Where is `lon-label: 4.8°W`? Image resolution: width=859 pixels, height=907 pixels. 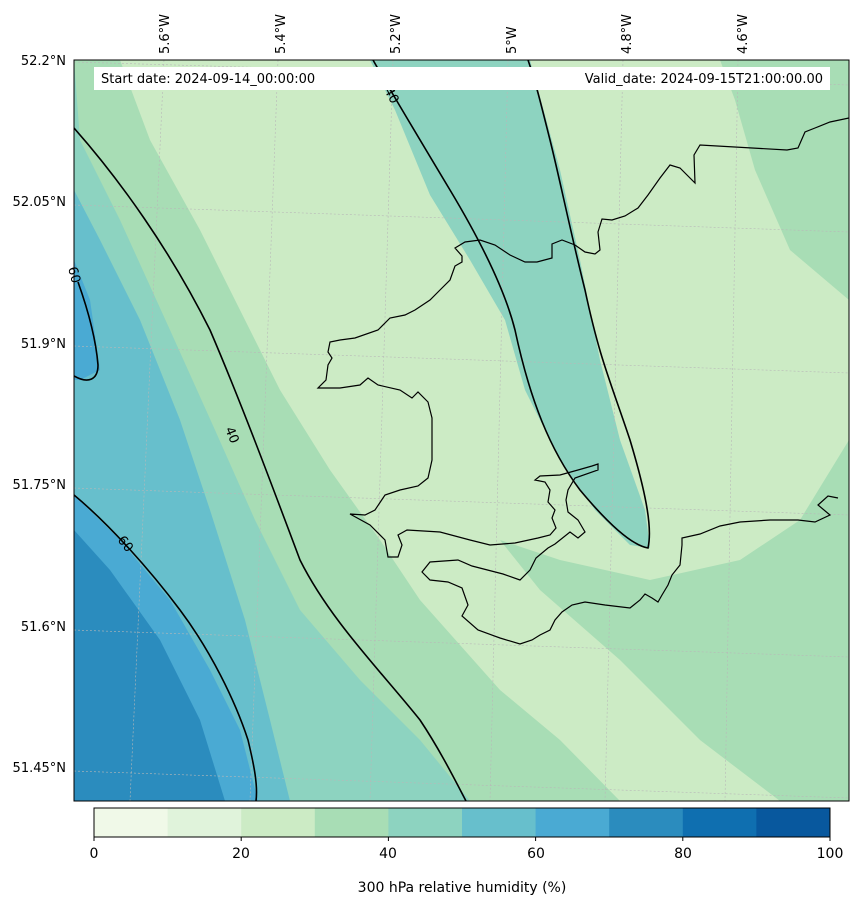 lon-label: 4.8°W is located at coordinates (627, 34).